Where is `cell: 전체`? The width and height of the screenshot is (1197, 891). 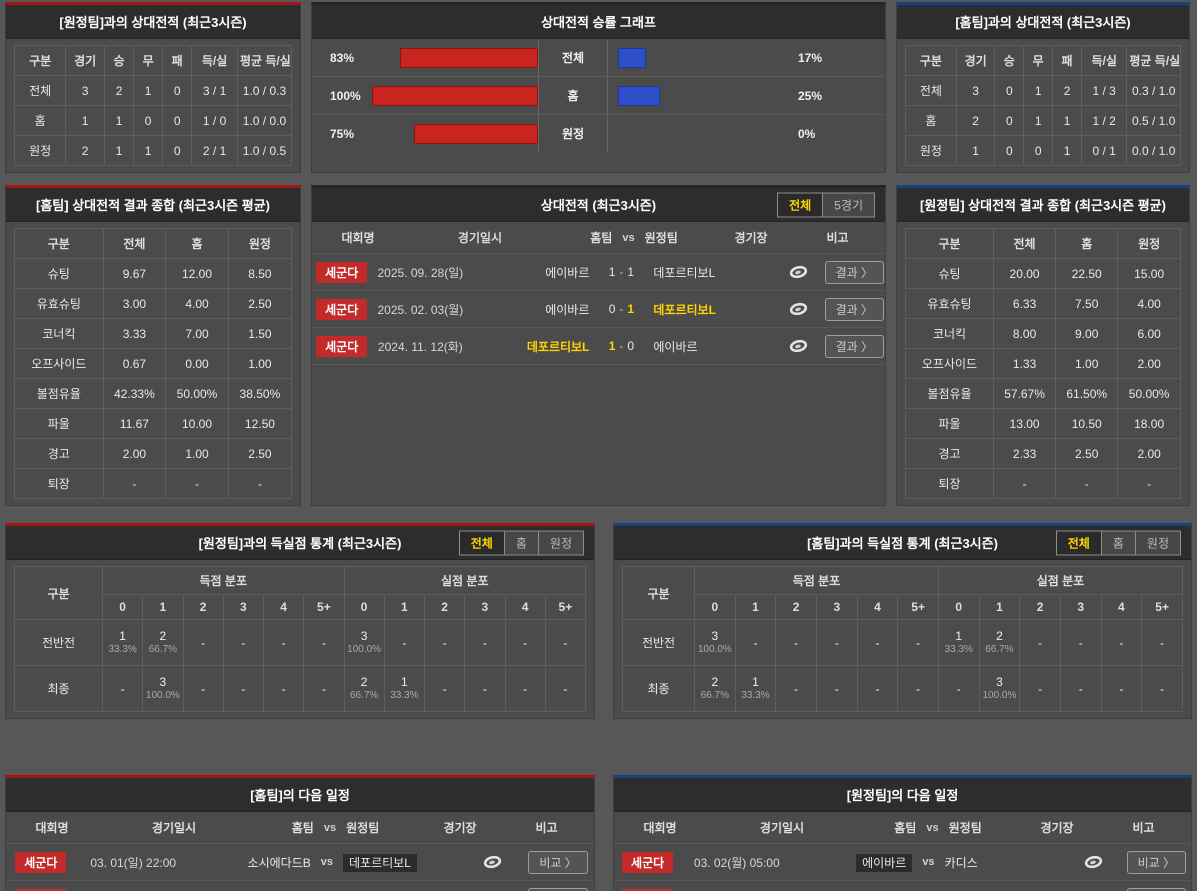 cell: 전체 is located at coordinates (931, 90).